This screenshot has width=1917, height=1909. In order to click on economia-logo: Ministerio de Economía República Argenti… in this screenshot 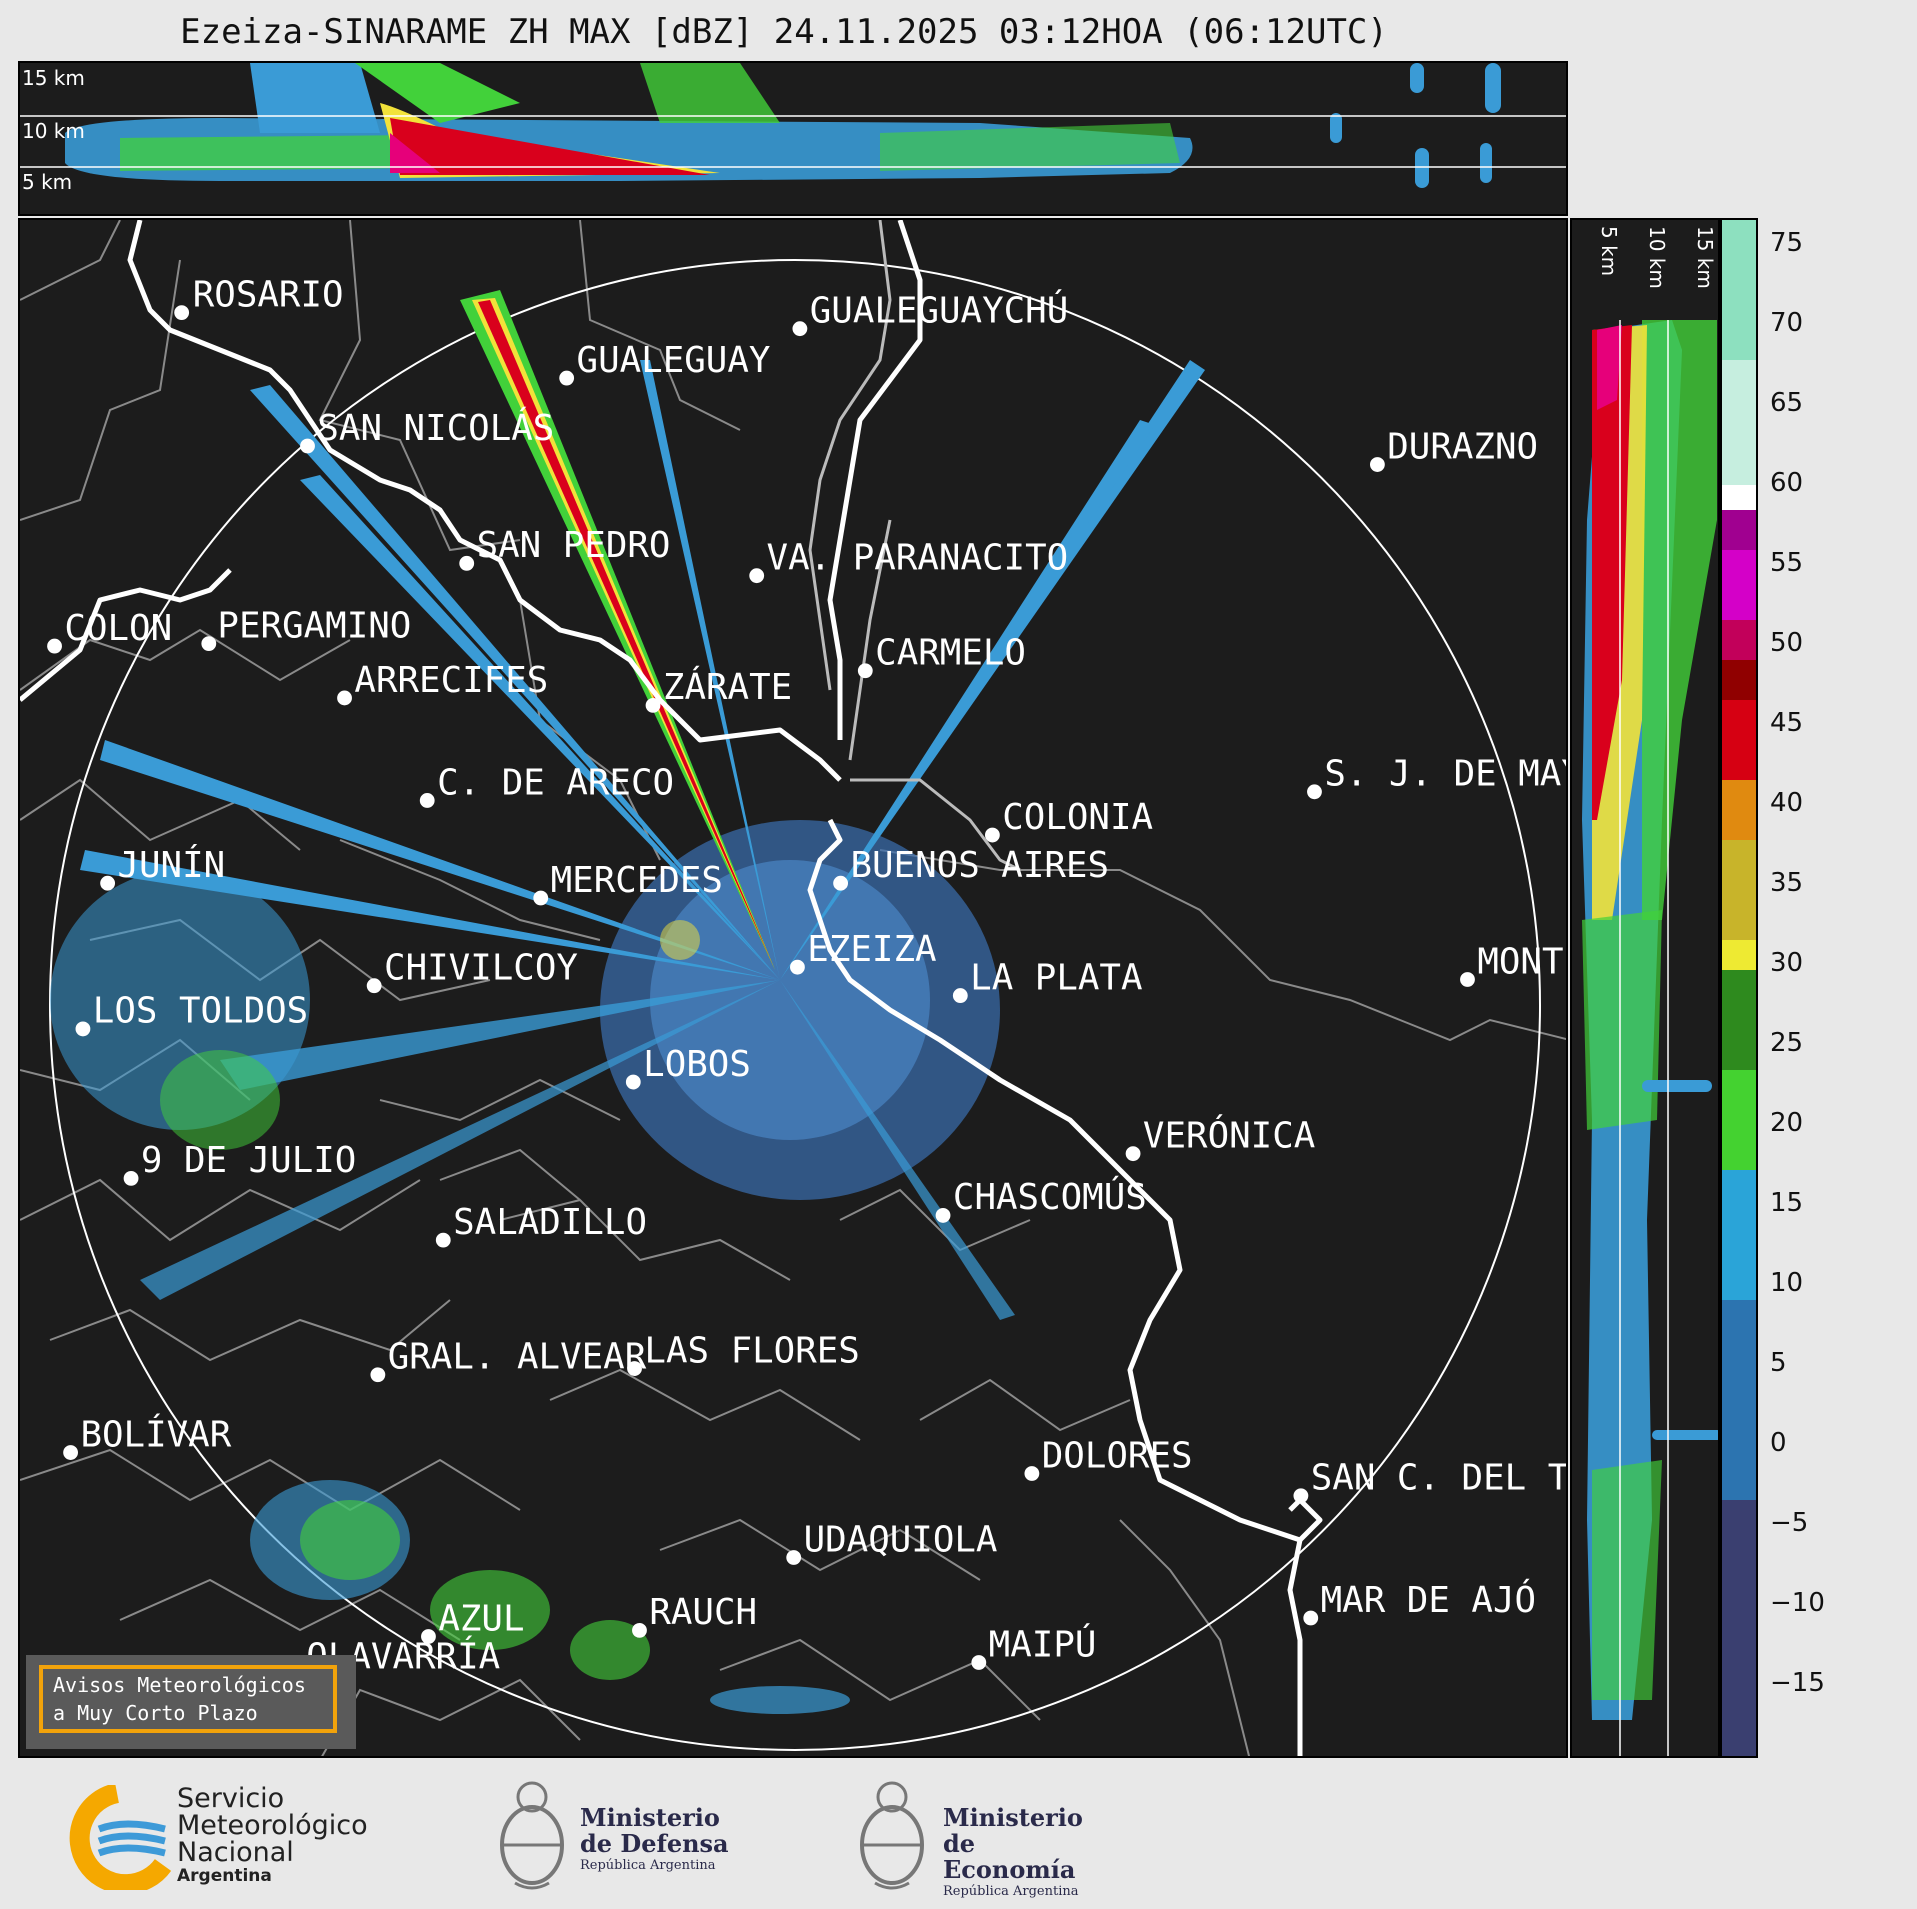, I will do `click(985, 1837)`.